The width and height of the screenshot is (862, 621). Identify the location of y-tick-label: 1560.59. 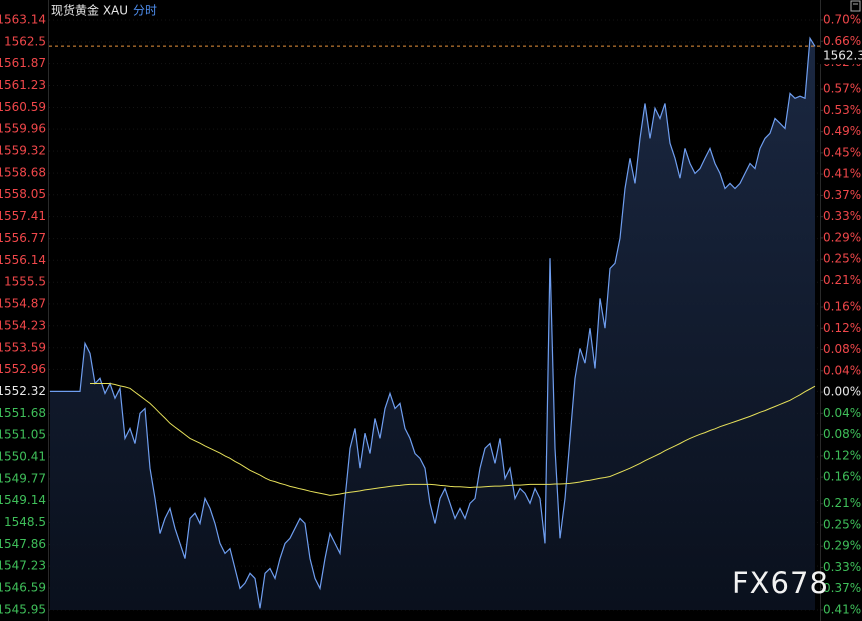
(23, 107).